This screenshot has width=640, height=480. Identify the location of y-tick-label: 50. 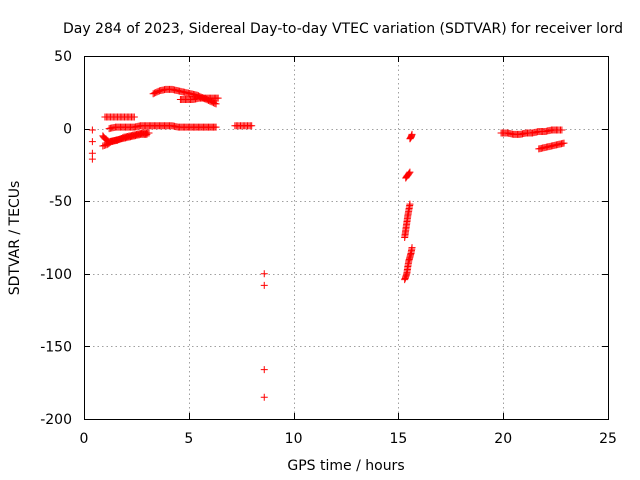
(63, 57).